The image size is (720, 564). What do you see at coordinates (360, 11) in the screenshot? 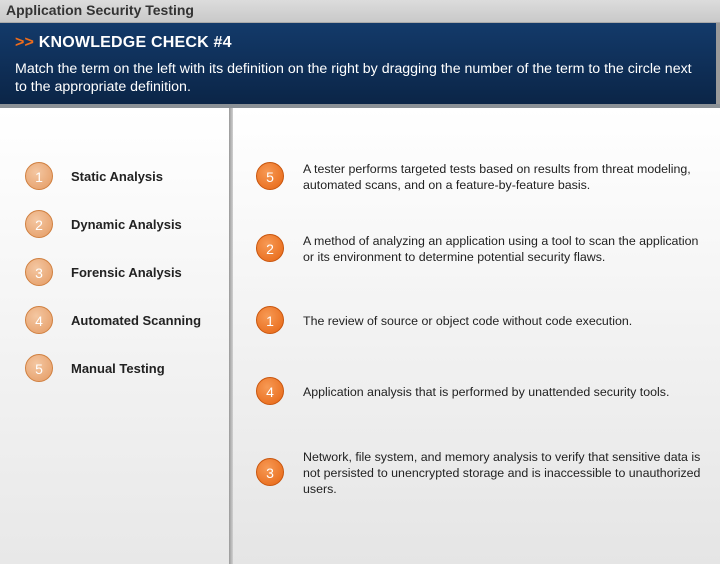
I see `window-title-bar: Application Security Testing` at bounding box center [360, 11].